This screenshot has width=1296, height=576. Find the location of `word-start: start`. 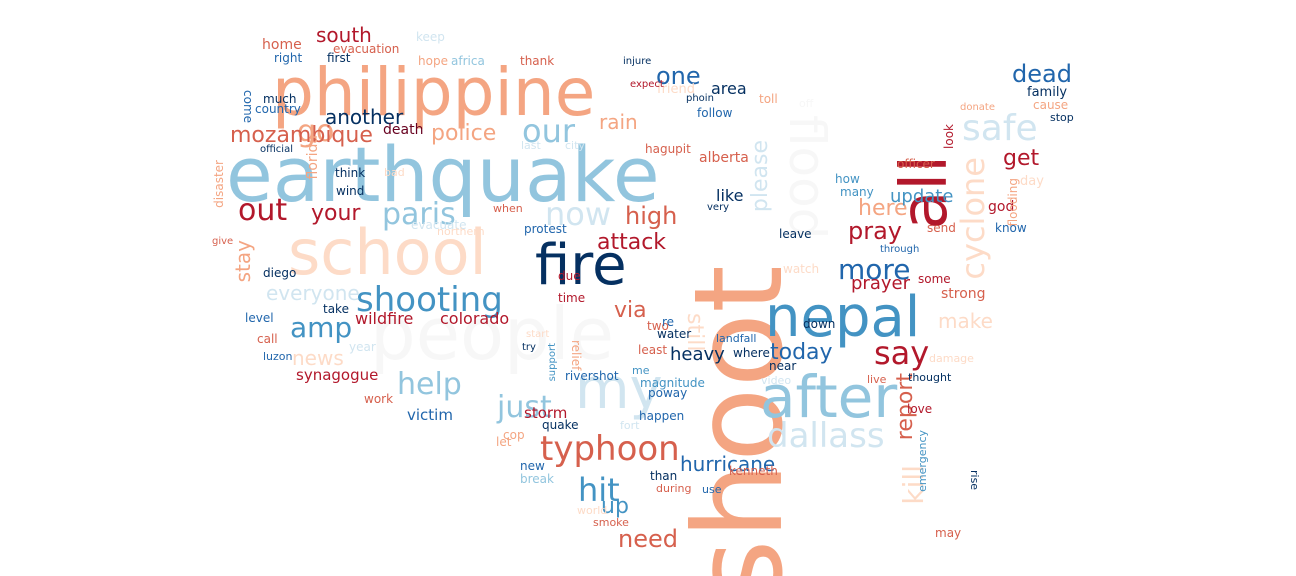

word-start: start is located at coordinates (538, 334).